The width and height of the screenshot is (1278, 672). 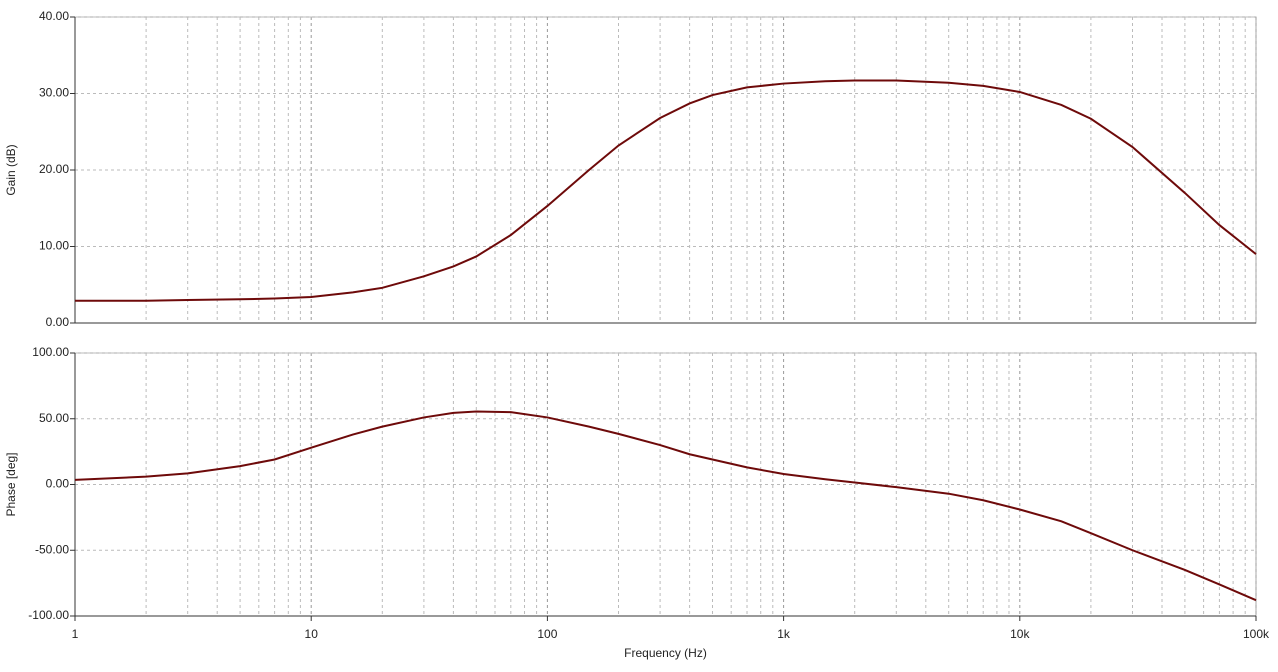 I want to click on y-tick-label: -50.00, so click(x=52, y=549).